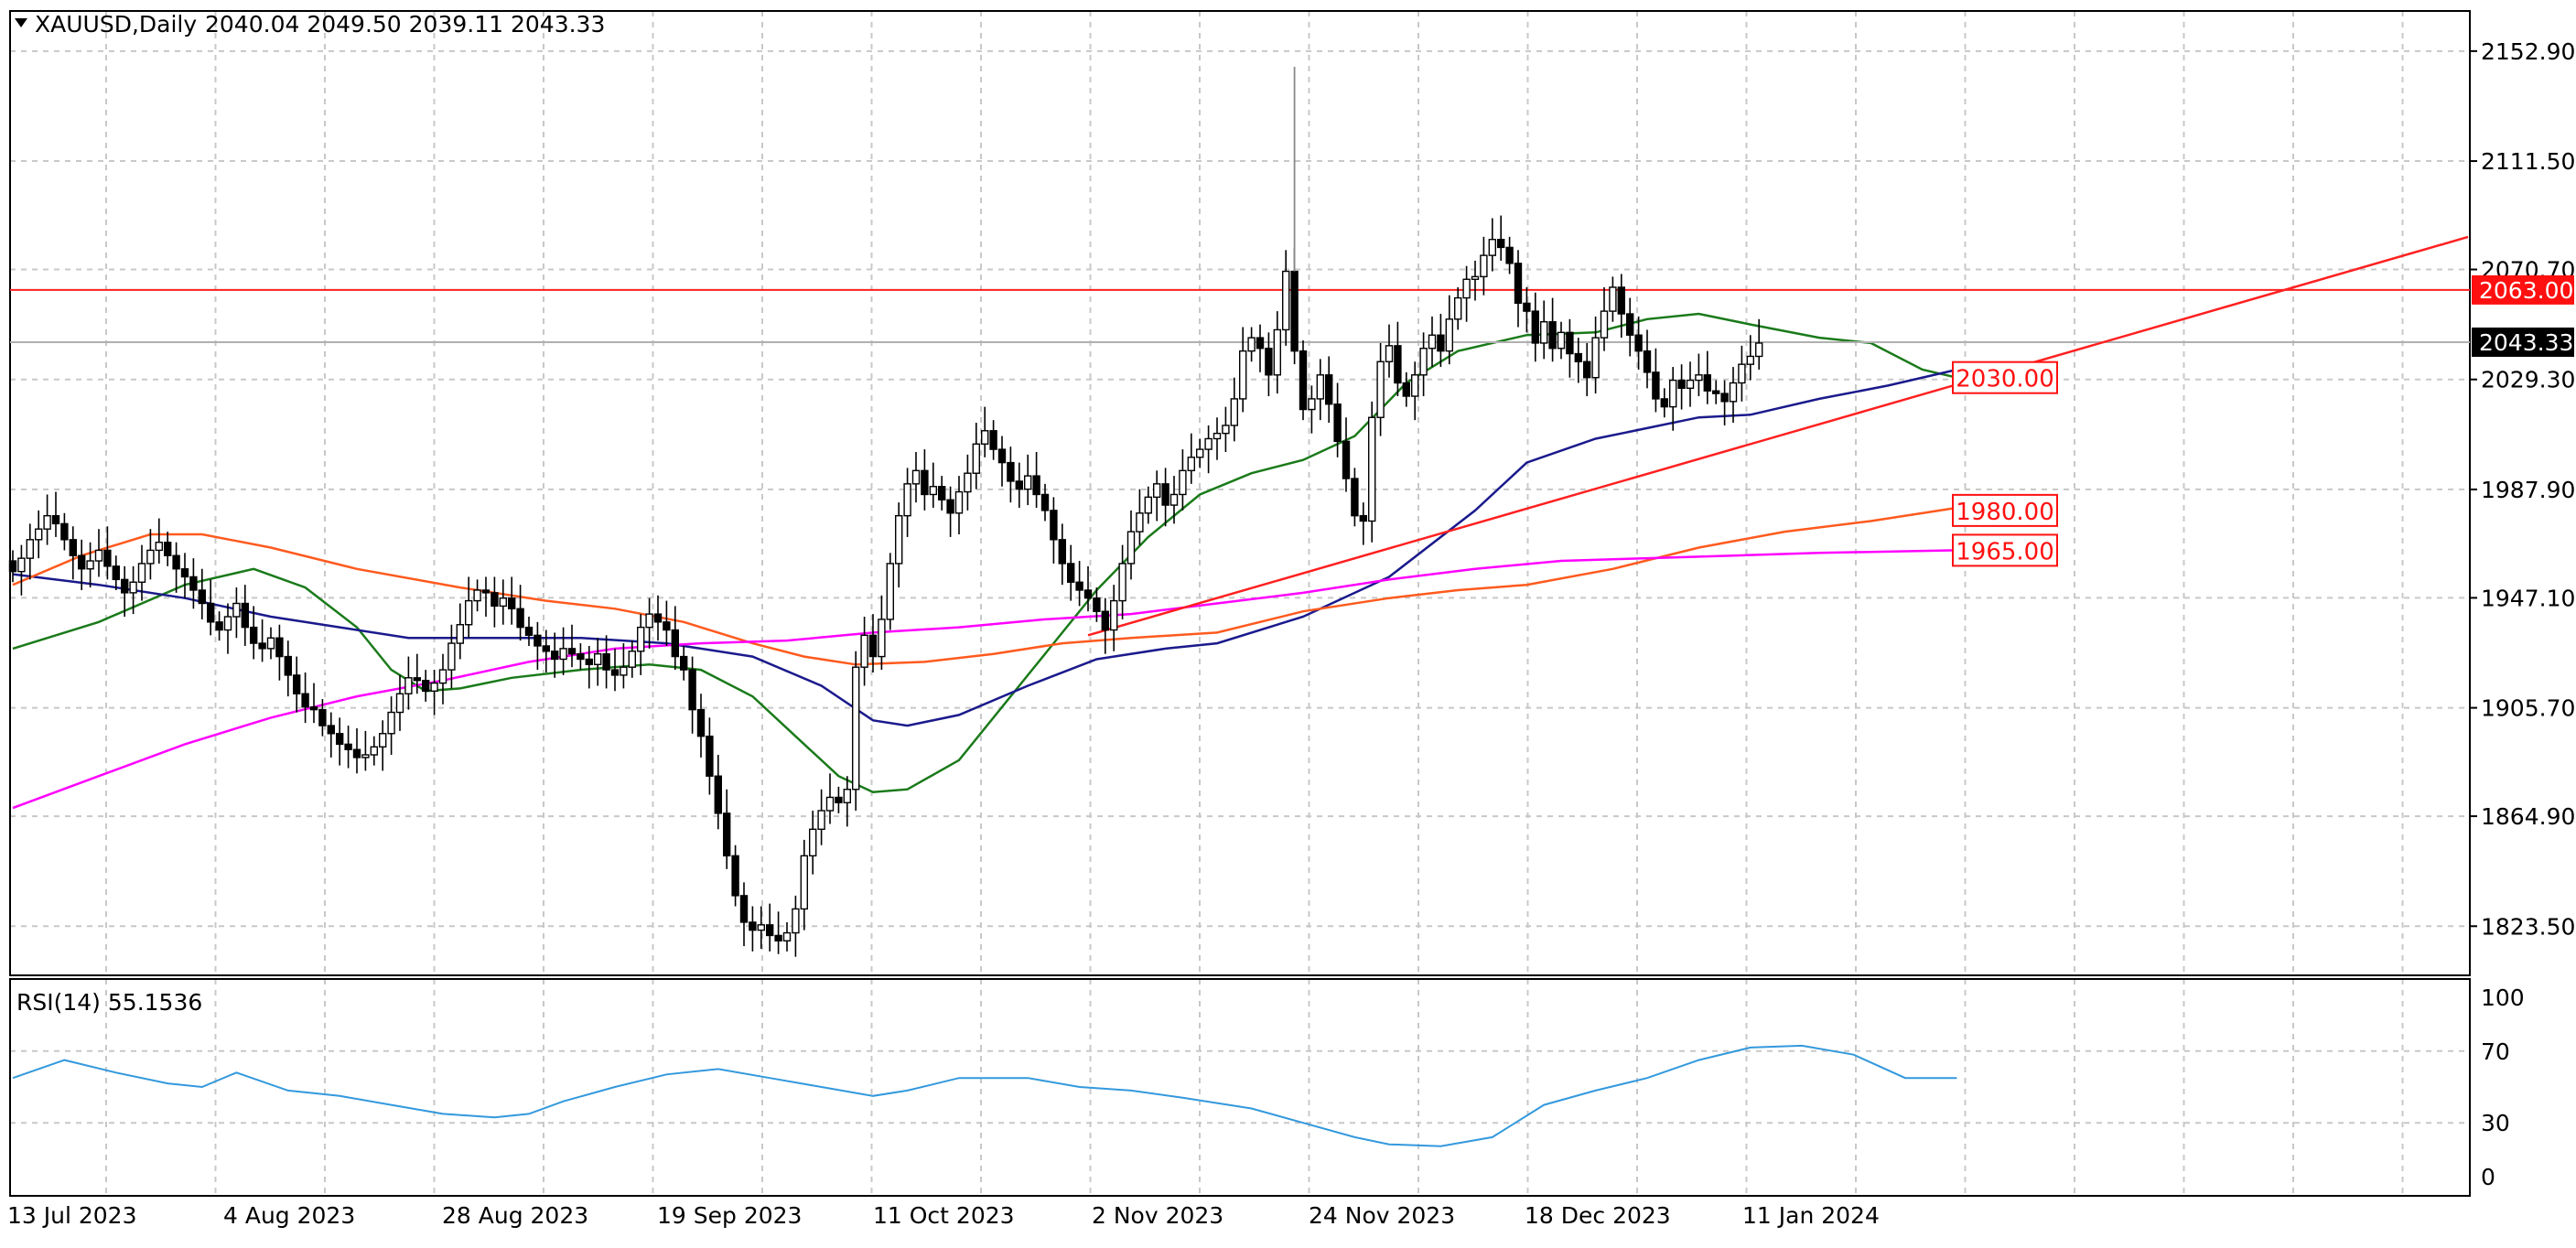 The width and height of the screenshot is (2576, 1248). What do you see at coordinates (944, 1215) in the screenshot?
I see `x-tick-label: 11 Oct 2023` at bounding box center [944, 1215].